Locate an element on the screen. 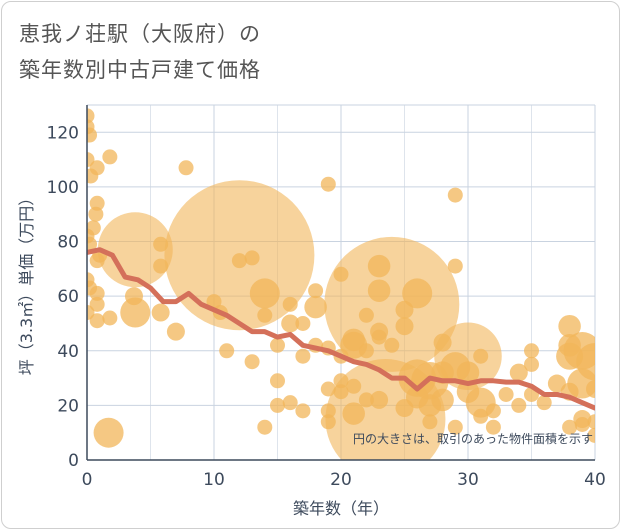 The height and width of the screenshot is (530, 621). x-tick-label: 0 is located at coordinates (87, 480).